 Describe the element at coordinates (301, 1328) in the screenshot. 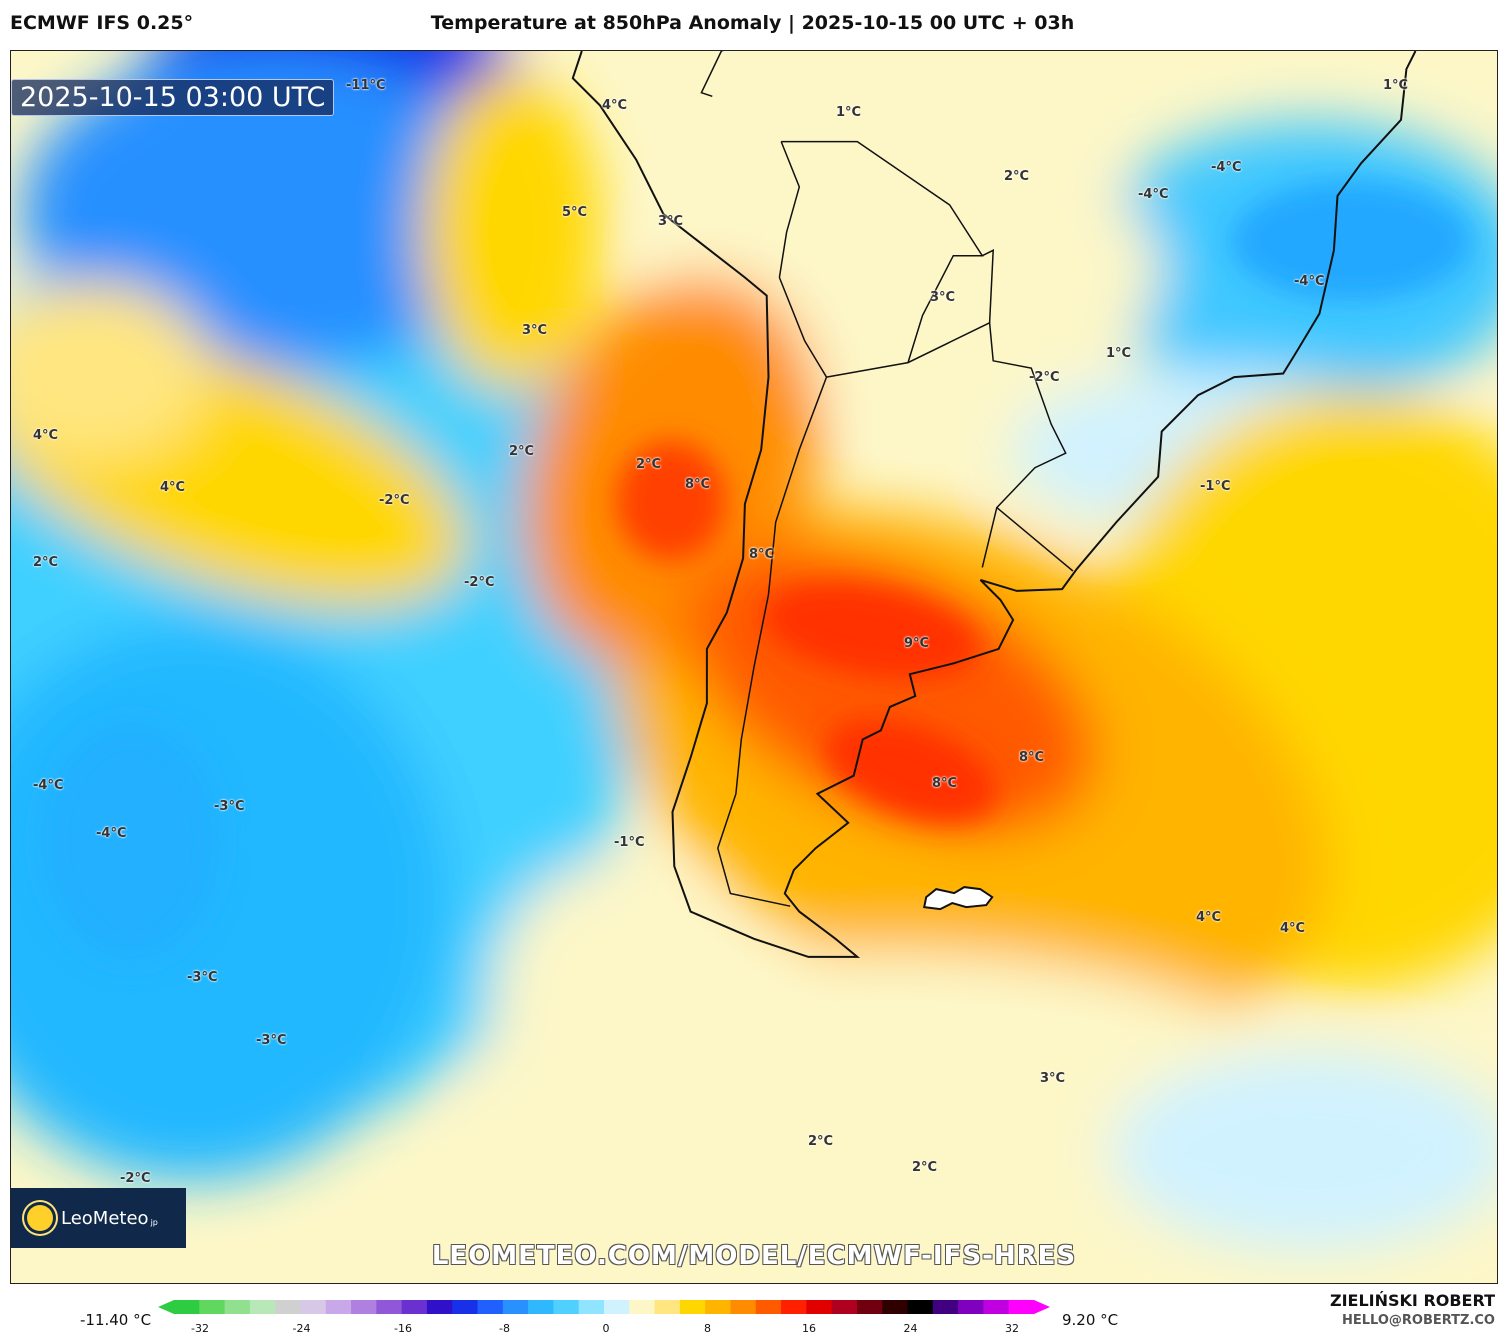

I see `colorbar-tick-label: -24` at that location.